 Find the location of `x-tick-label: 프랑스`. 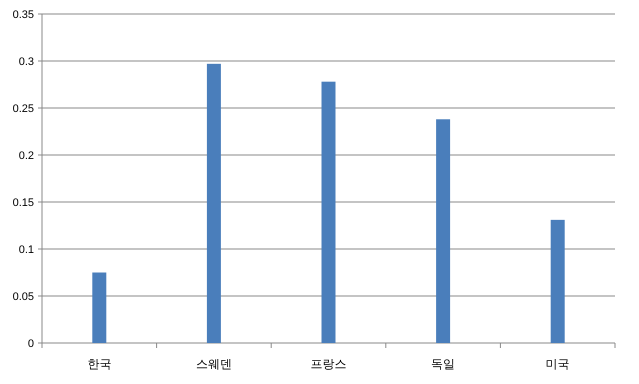

x-tick-label: 프랑스 is located at coordinates (328, 364).